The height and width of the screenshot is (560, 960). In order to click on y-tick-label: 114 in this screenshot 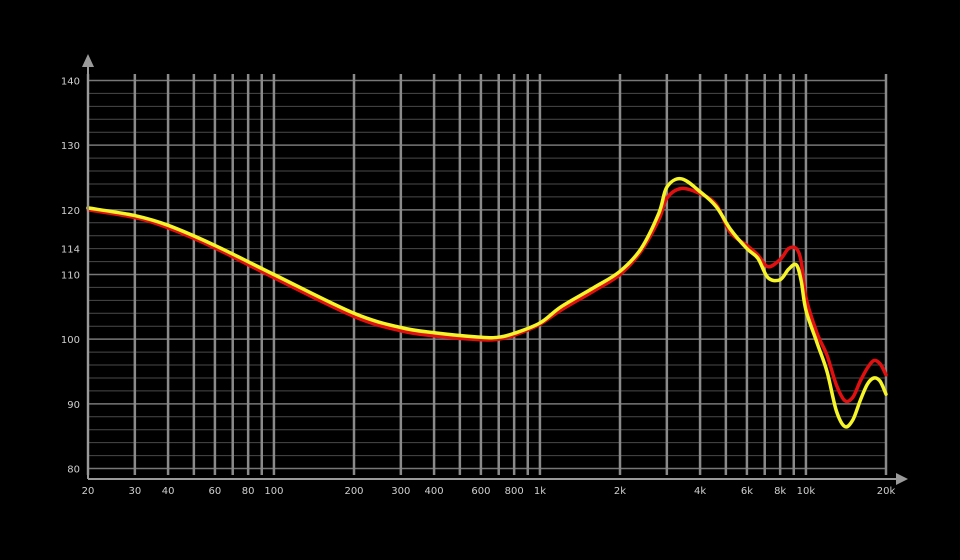, I will do `click(70, 250)`.